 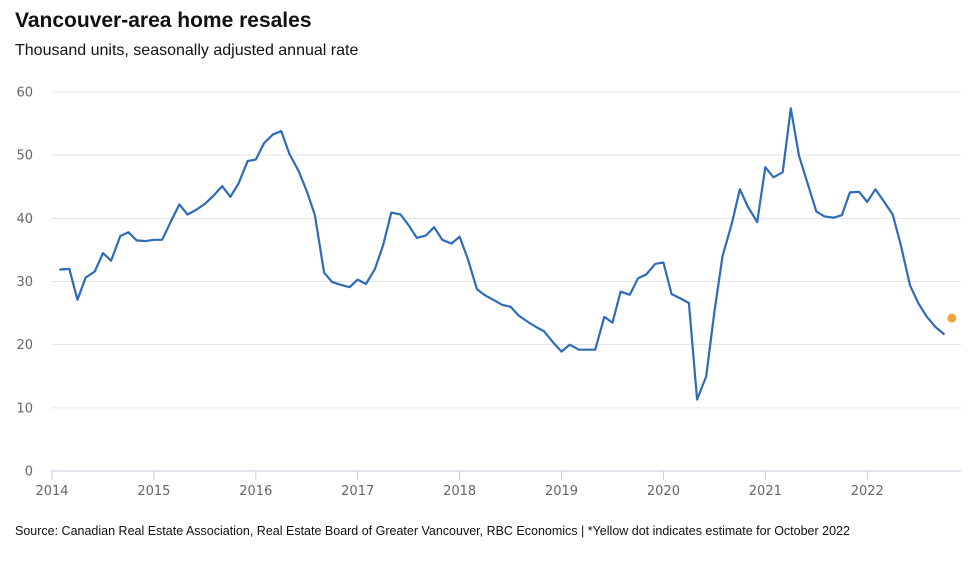 I want to click on y-axis: 0 10 20 30 40 50 60, so click(x=24, y=283).